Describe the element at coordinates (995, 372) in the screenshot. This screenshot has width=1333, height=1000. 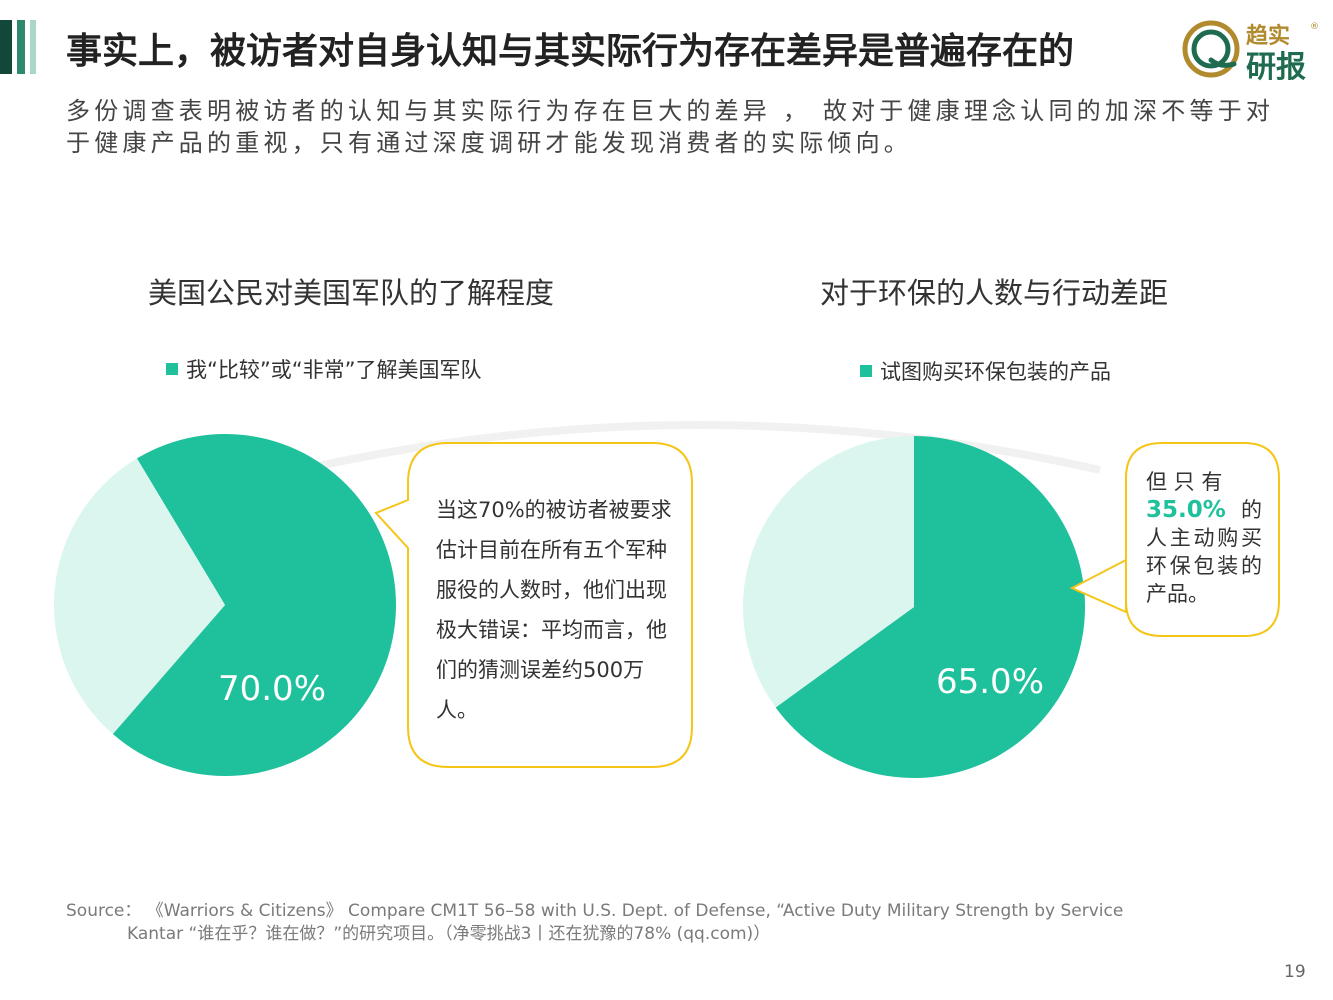
I see `legend-label: 试图购买环保包装的产品` at that location.